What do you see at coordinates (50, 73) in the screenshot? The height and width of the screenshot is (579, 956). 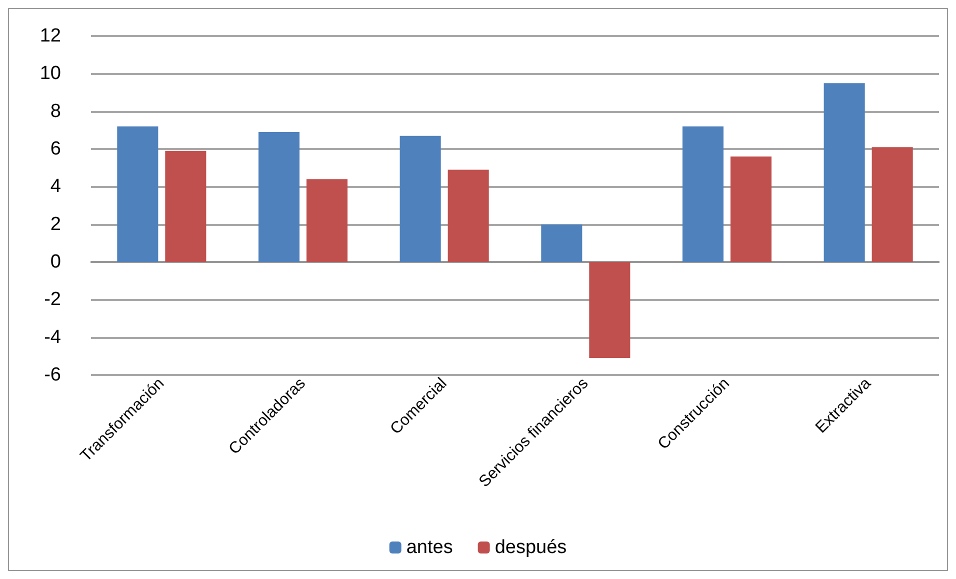 I see `y-tick-label: 10` at bounding box center [50, 73].